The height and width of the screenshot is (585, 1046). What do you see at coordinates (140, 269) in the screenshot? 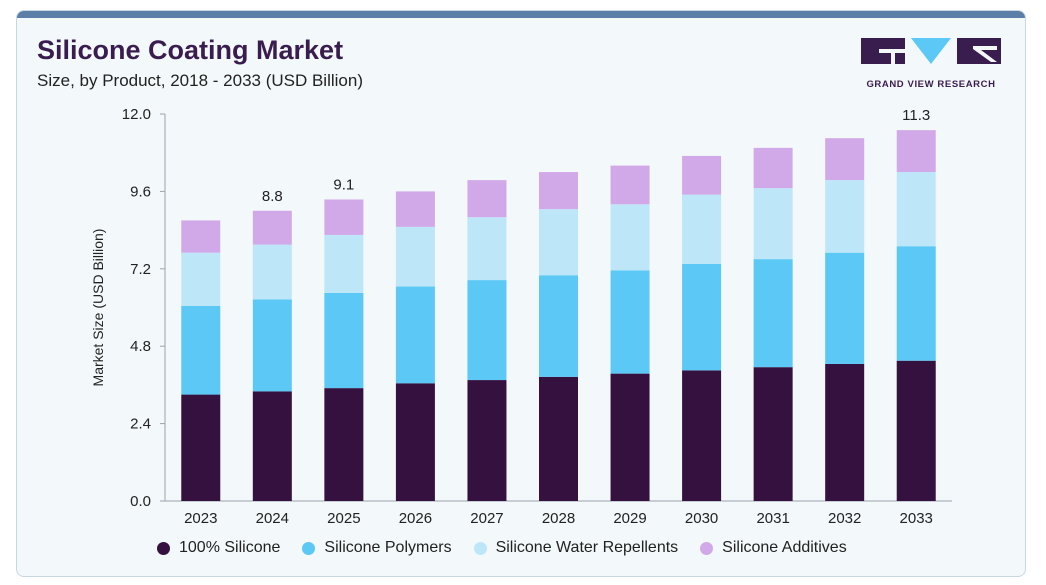
I see `y-tick-label: 7.2` at bounding box center [140, 269].